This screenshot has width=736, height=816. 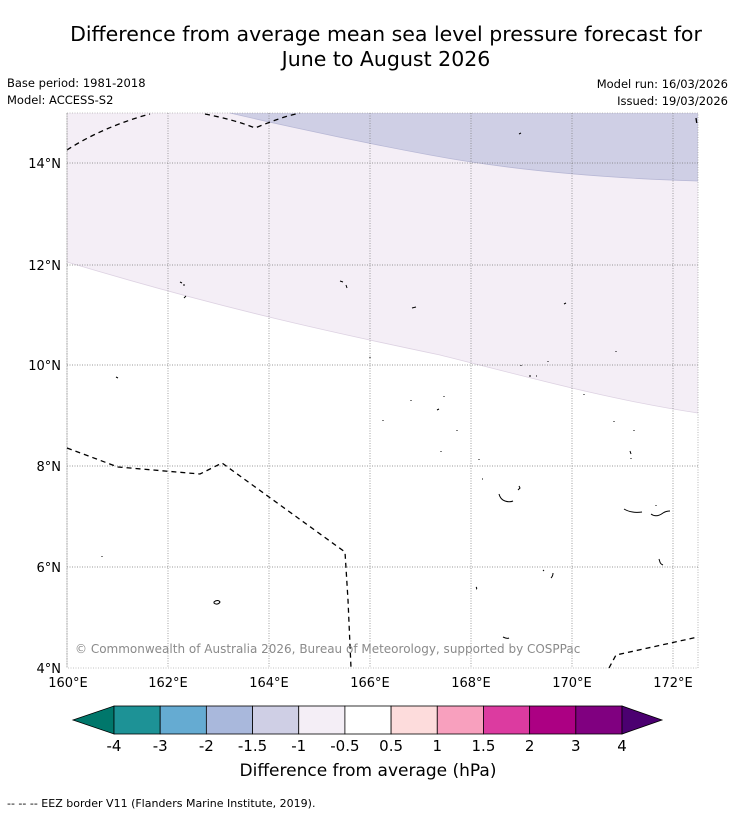 What do you see at coordinates (484, 746) in the screenshot?
I see `colorbar-tick-label: 1.5` at bounding box center [484, 746].